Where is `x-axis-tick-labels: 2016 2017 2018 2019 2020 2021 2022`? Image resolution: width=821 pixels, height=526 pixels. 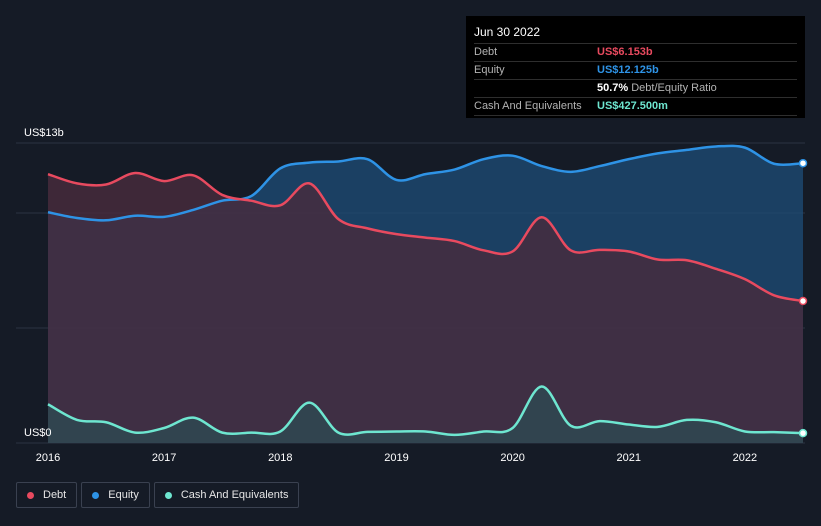 x-axis-tick-labels: 2016 2017 2018 2019 2020 2021 2022 is located at coordinates (396, 458).